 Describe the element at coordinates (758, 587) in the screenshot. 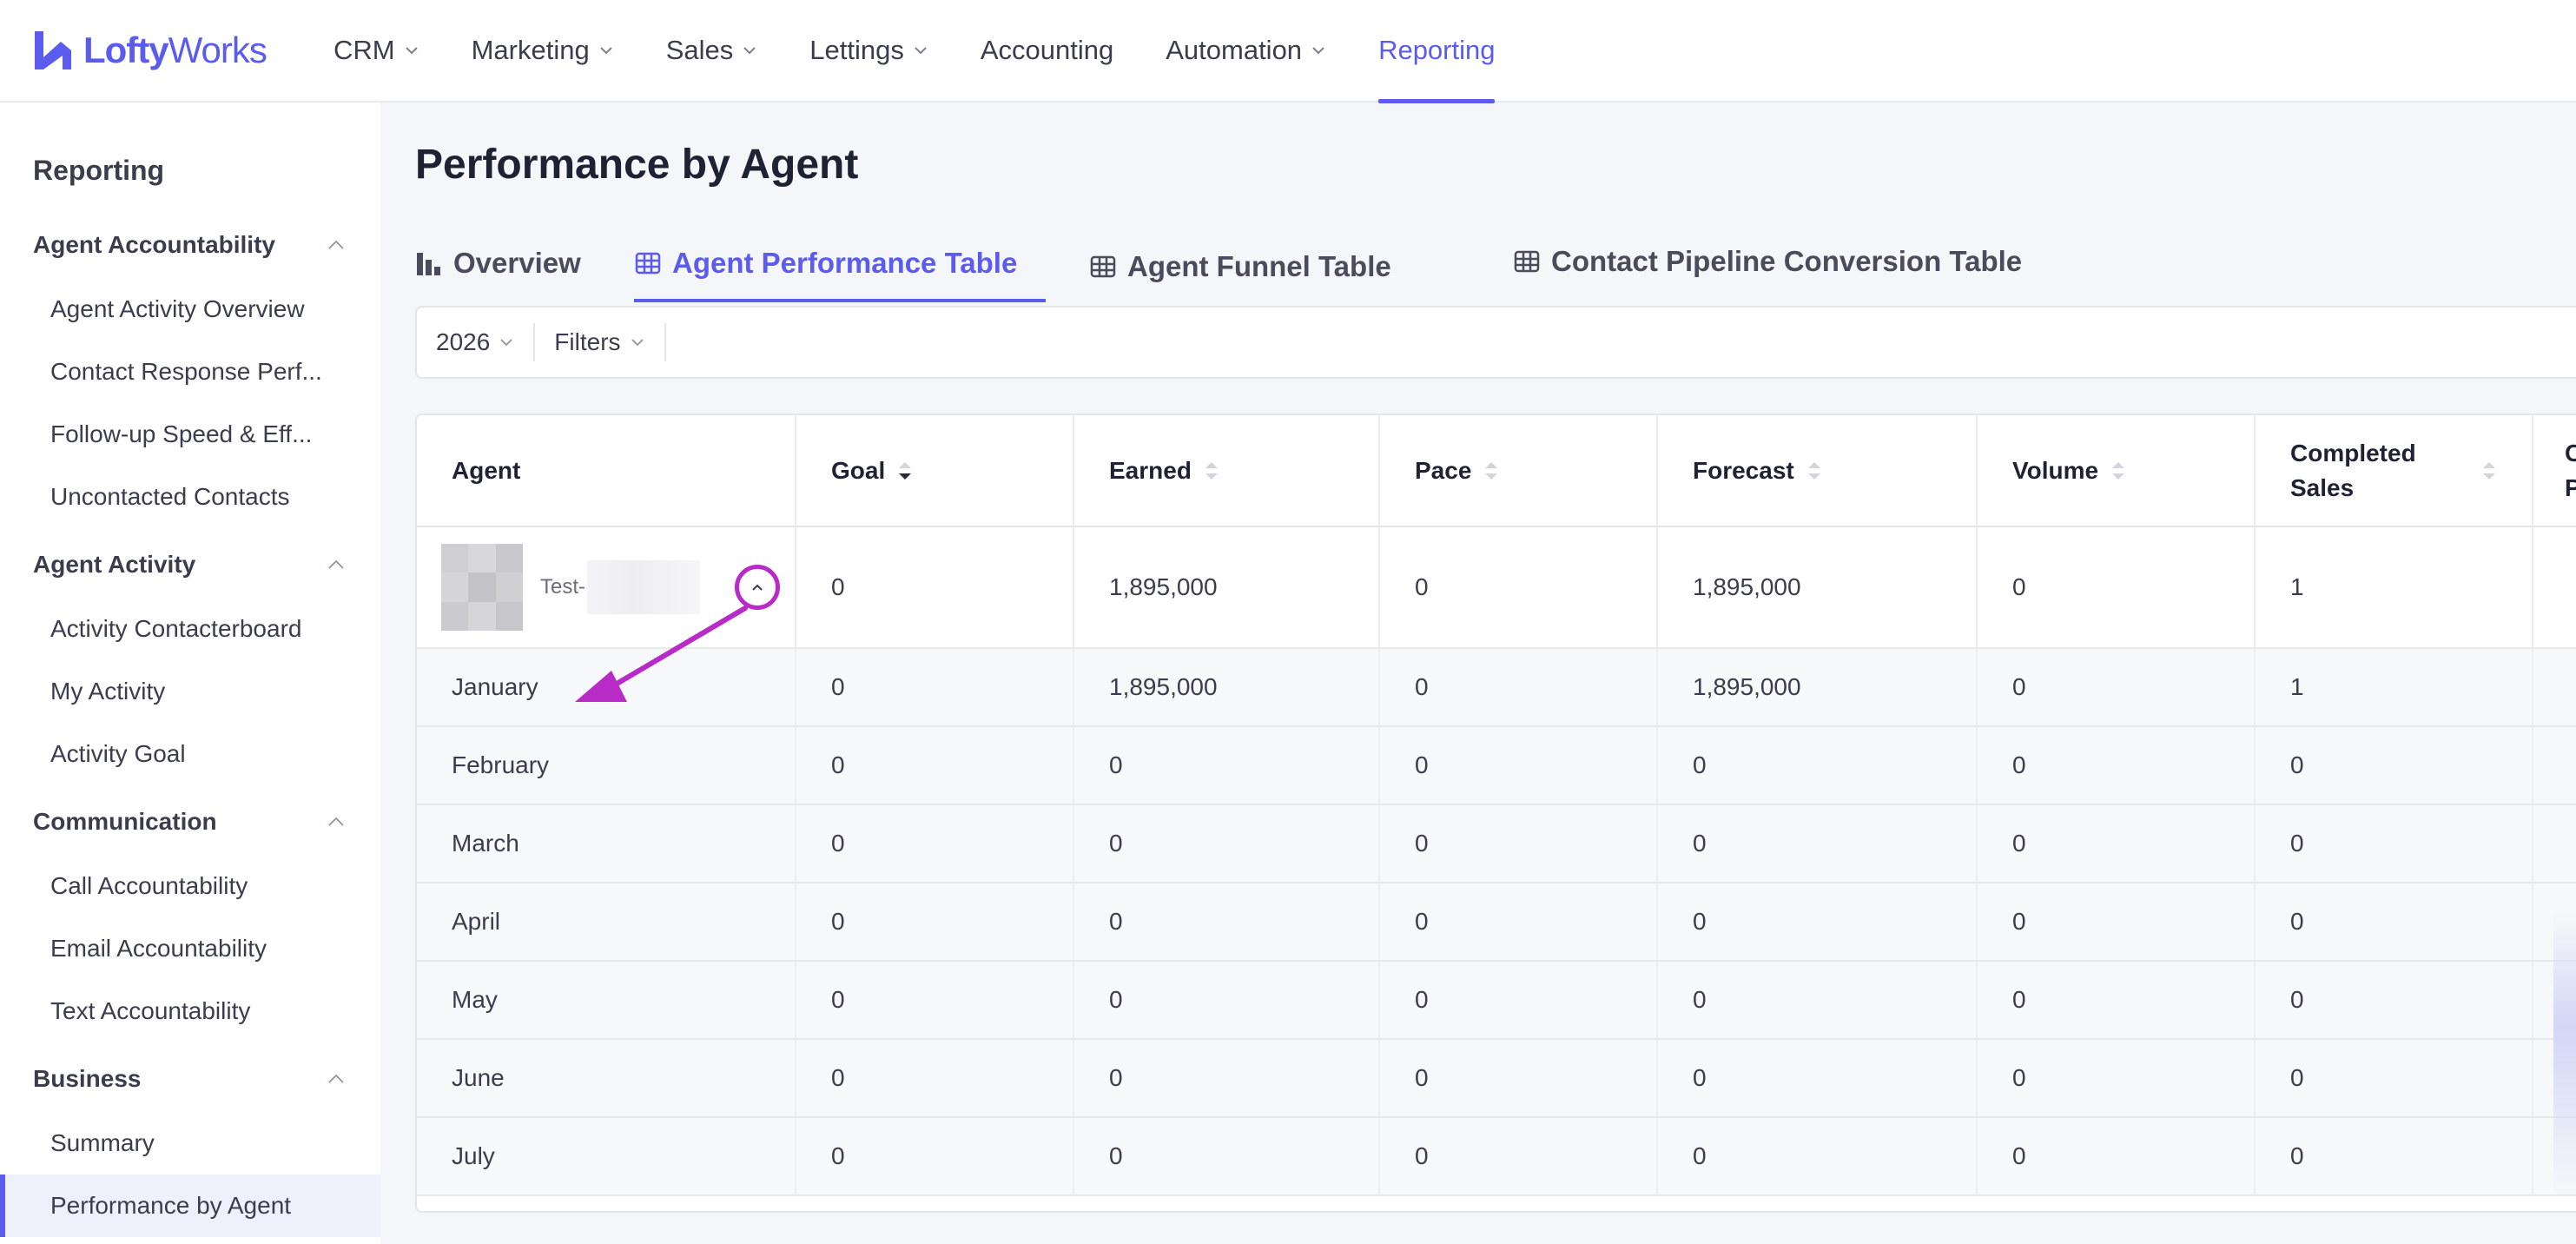

I see `collapse-row-button` at that location.